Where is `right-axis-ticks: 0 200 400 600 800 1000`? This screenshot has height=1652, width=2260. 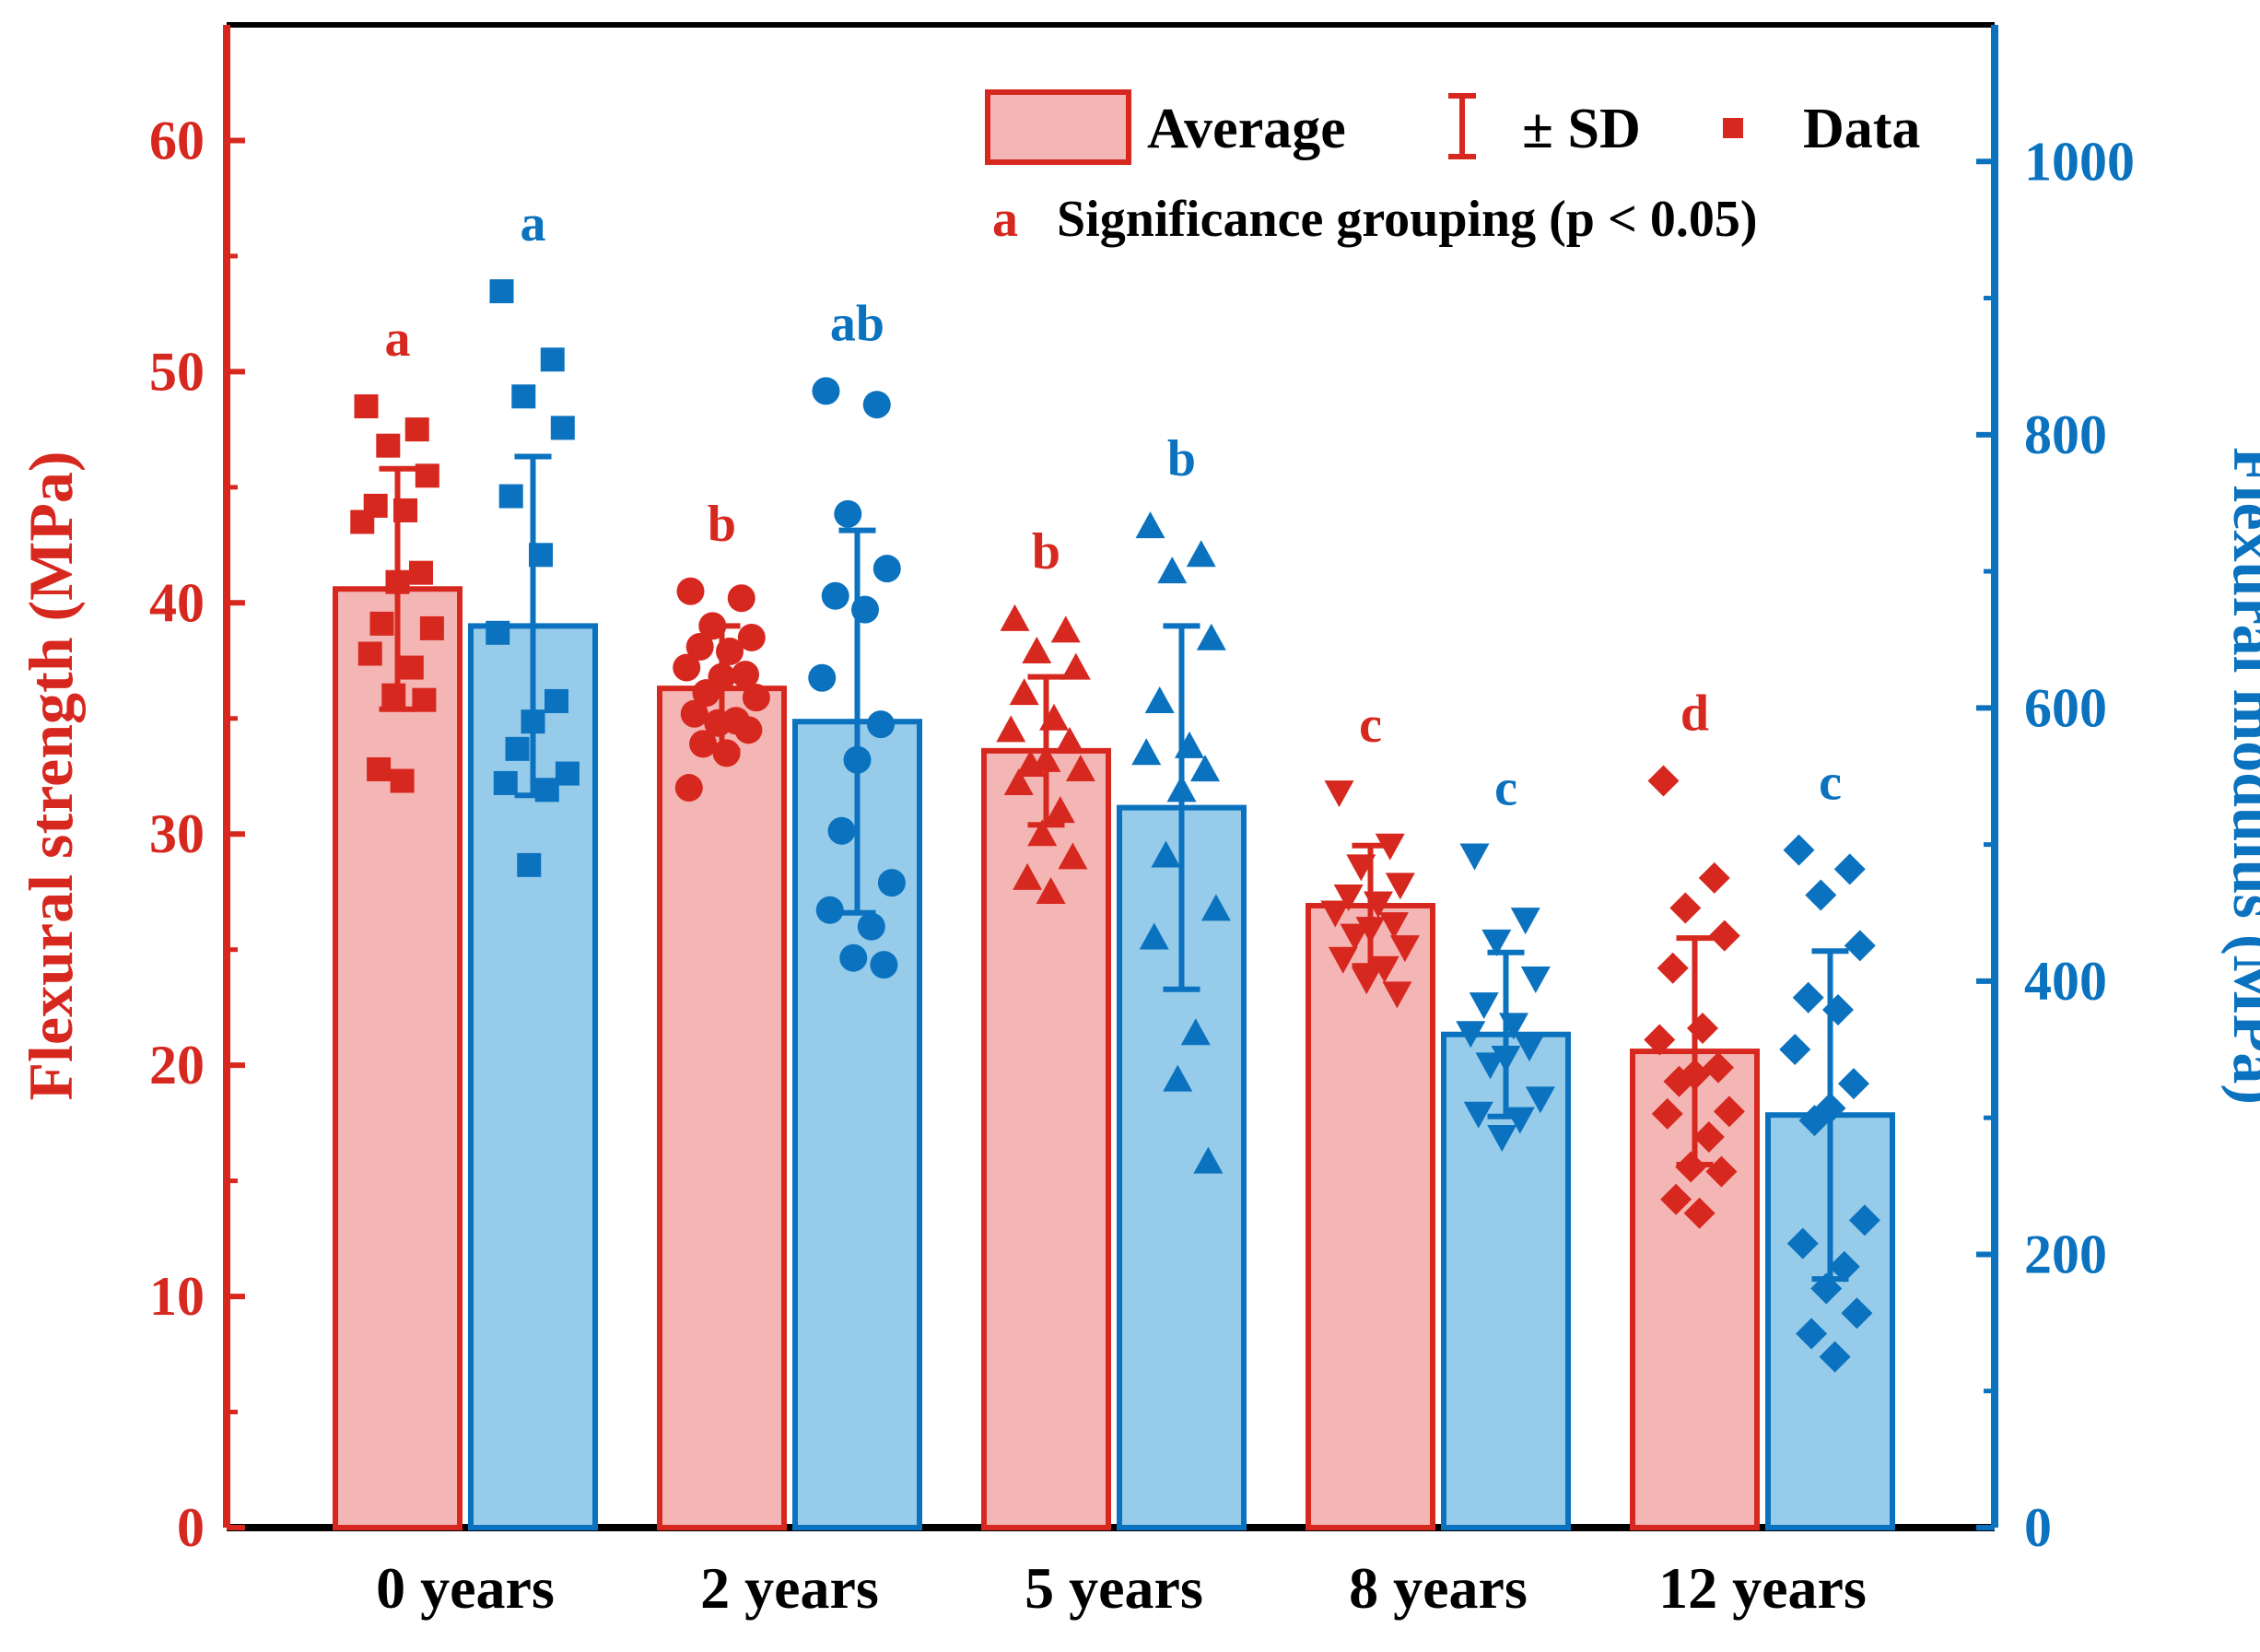
right-axis-ticks: 0 200 400 600 800 1000 is located at coordinates (2056, 845).